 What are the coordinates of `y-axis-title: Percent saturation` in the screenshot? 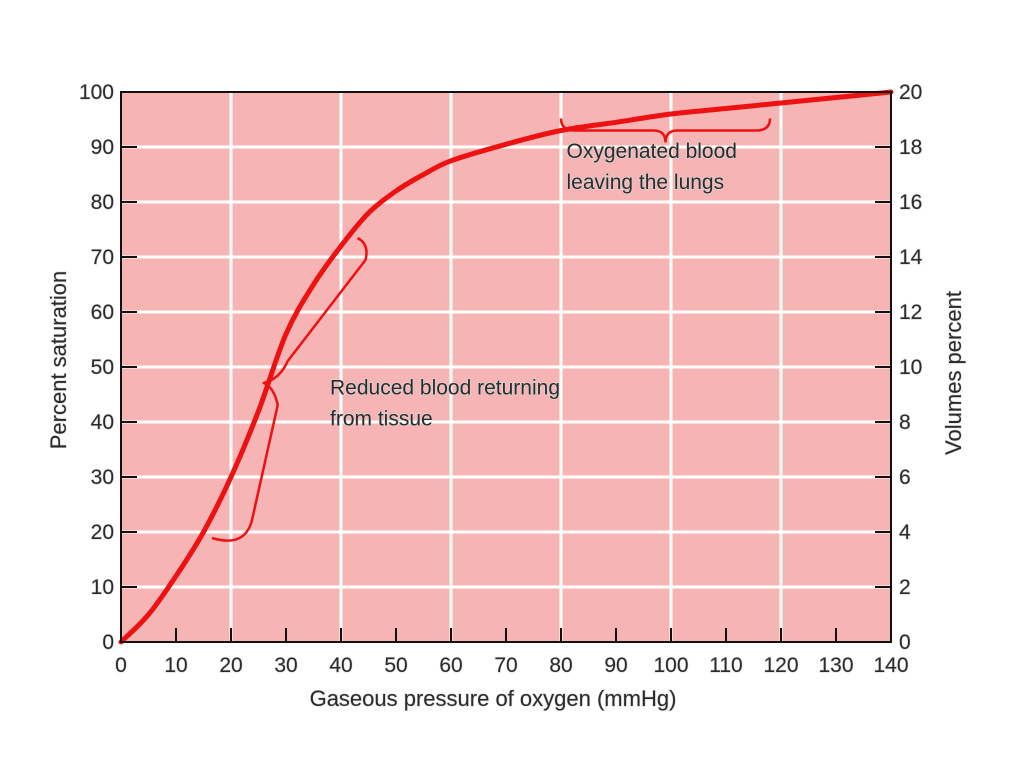 It's located at (58, 360).